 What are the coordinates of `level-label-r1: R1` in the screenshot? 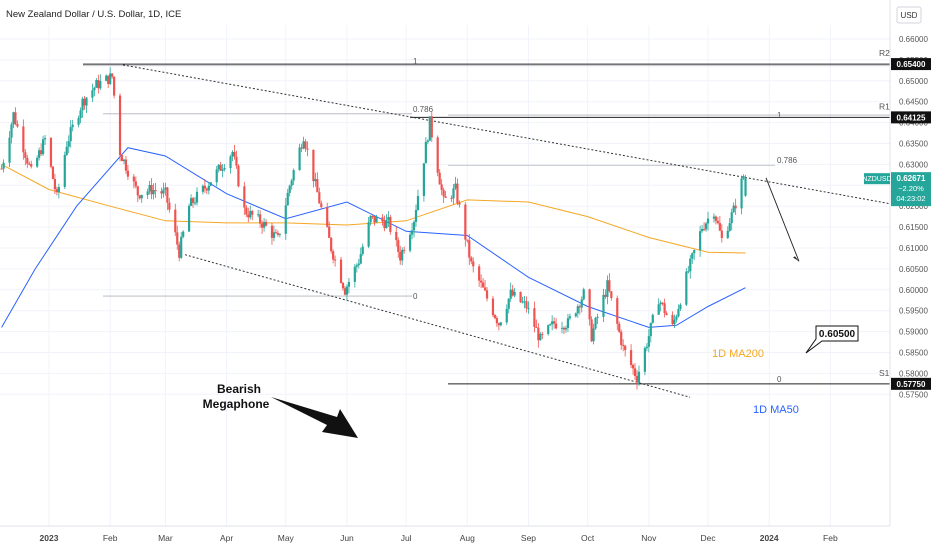 It's located at (884, 106).